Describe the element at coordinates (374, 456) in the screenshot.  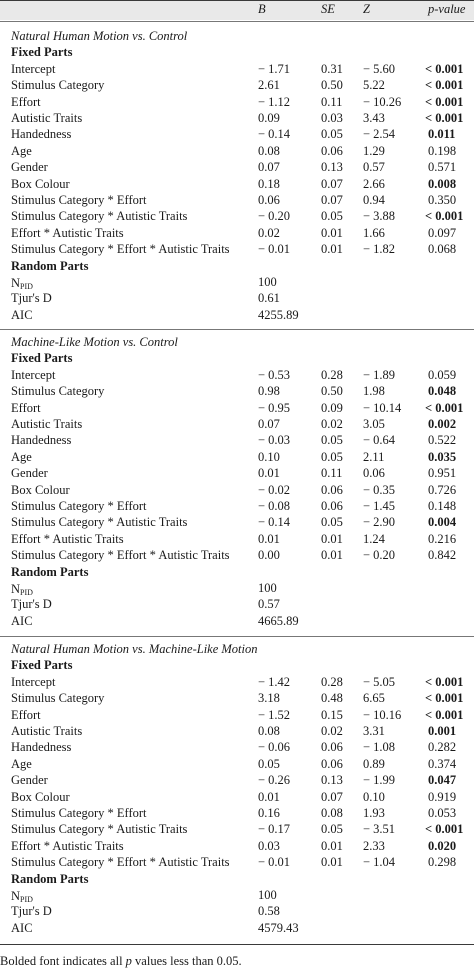
I see `coef-z: 2.11` at that location.